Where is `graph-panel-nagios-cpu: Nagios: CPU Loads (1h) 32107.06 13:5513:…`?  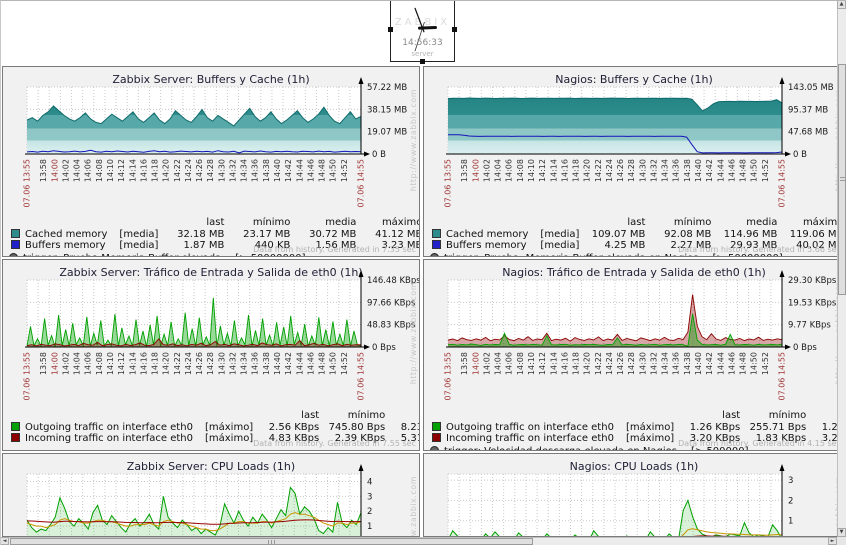 graph-panel-nagios-cpu: Nagios: CPU Loads (1h) 32107.06 13:5513:… is located at coordinates (634, 495).